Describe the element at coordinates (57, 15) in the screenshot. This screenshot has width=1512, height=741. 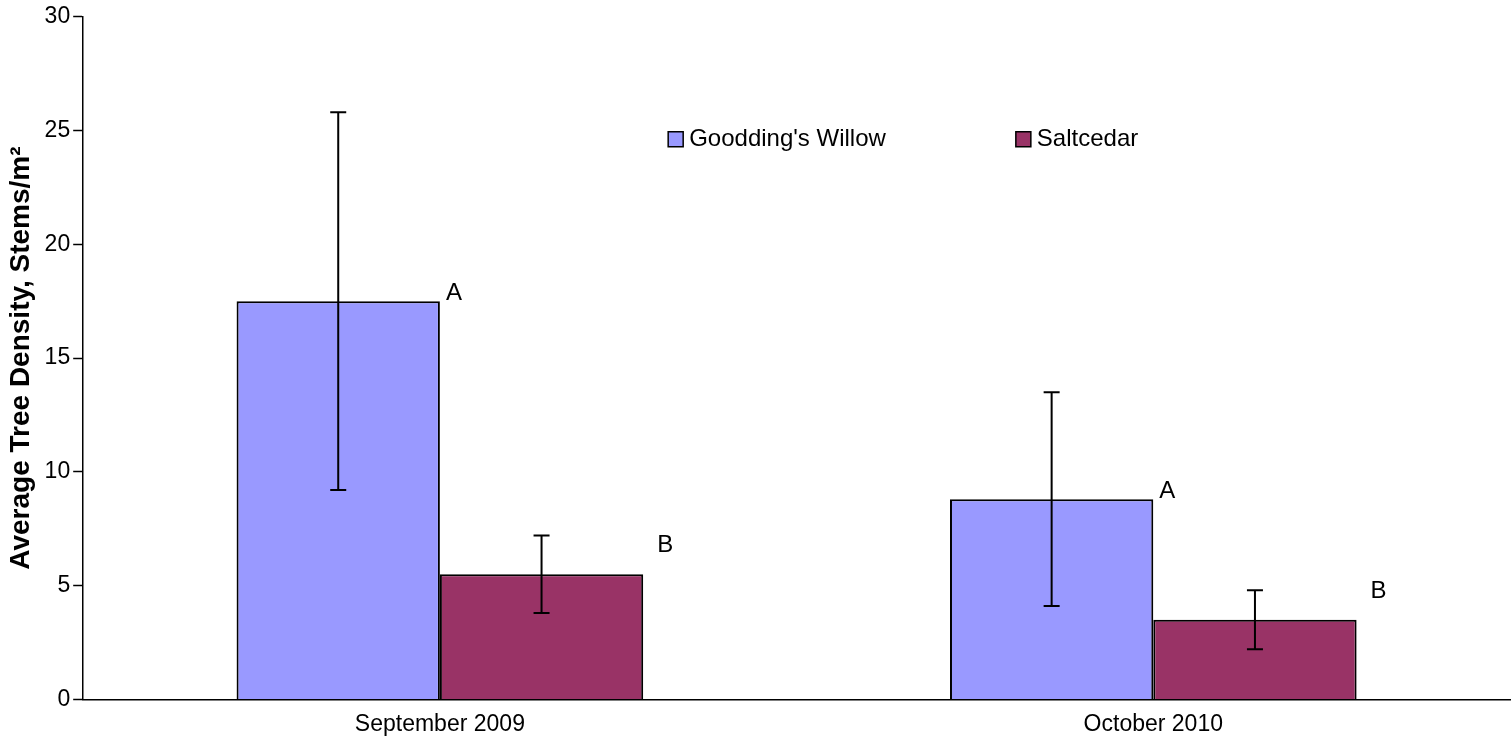
I see `y-tick-label: 30` at that location.